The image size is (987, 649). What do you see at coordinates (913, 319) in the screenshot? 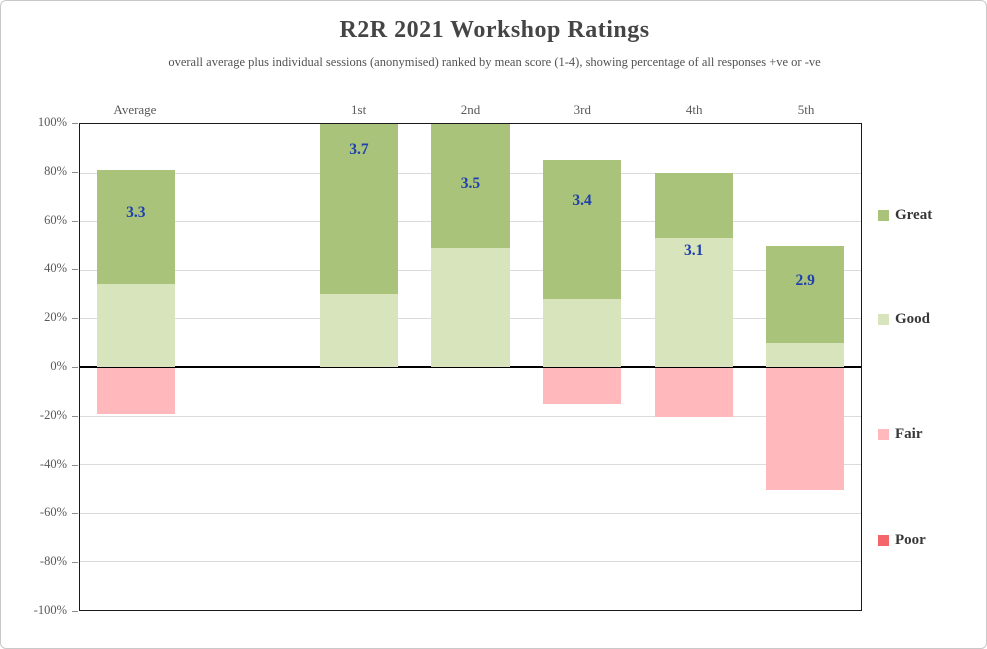
I see `legend-label-good: Good` at bounding box center [913, 319].